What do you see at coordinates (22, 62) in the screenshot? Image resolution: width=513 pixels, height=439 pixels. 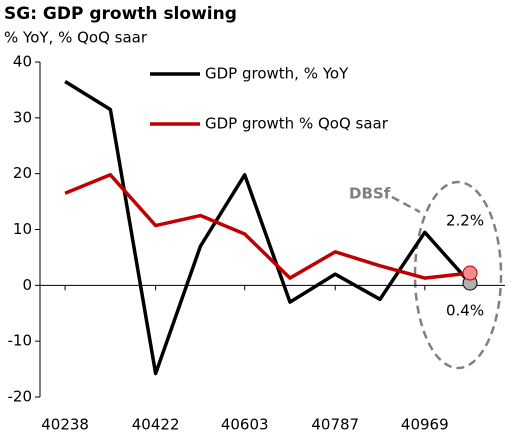 I see `y-tick-label: 40` at bounding box center [22, 62].